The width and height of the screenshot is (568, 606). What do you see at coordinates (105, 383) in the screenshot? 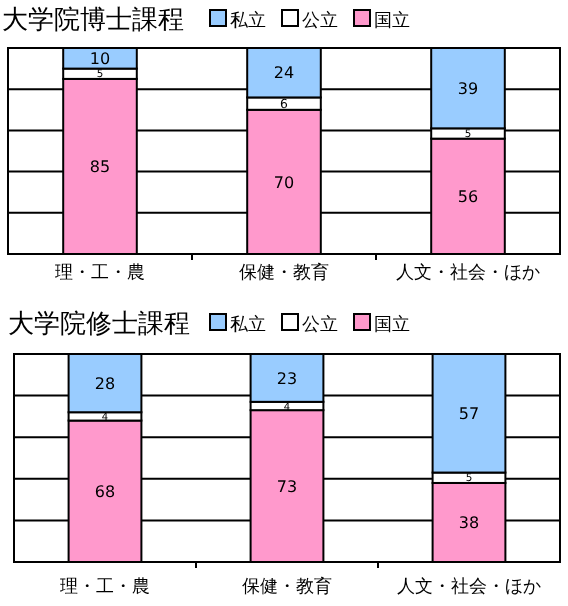
I see `data-label: 28` at bounding box center [105, 383].